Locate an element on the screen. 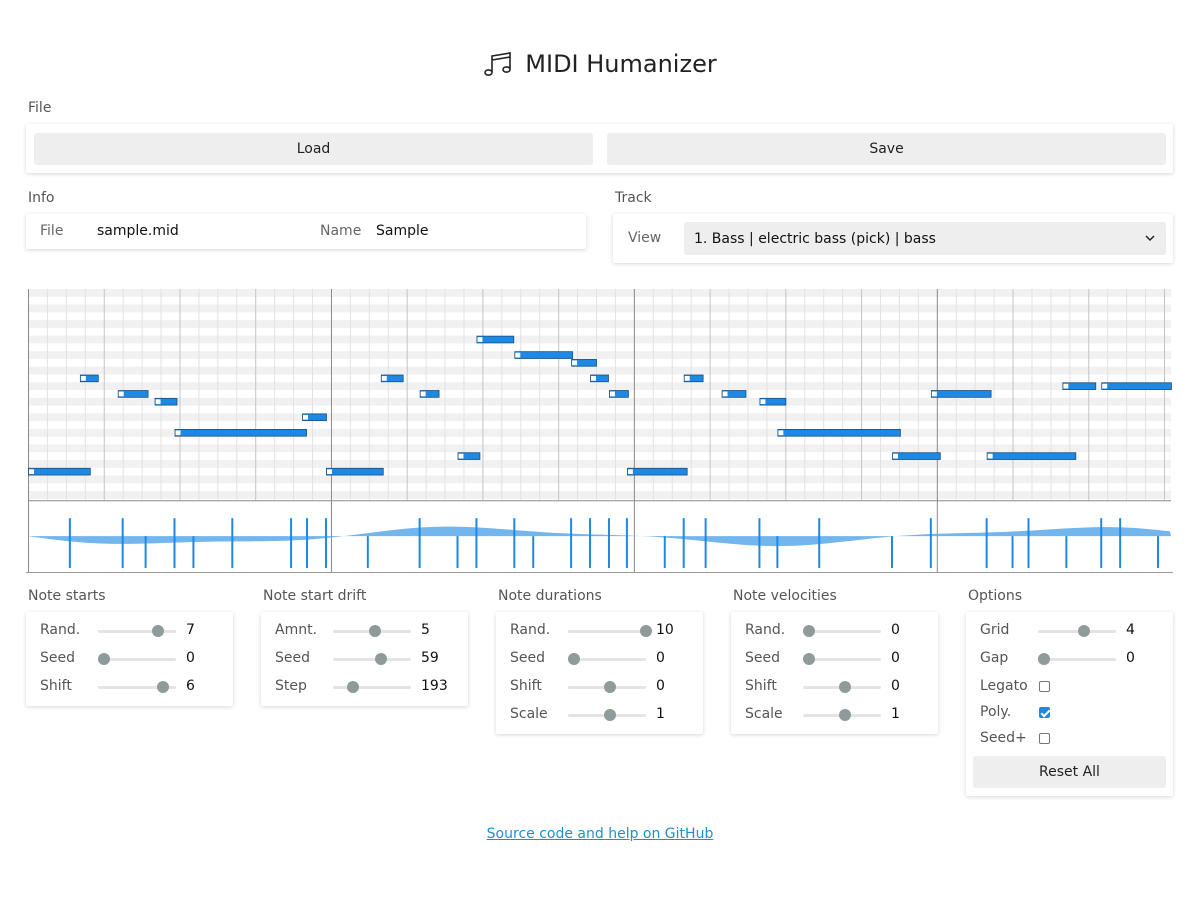 Image resolution: width=1200 pixels, height=900 pixels. grid-slider-track is located at coordinates (1077, 631).